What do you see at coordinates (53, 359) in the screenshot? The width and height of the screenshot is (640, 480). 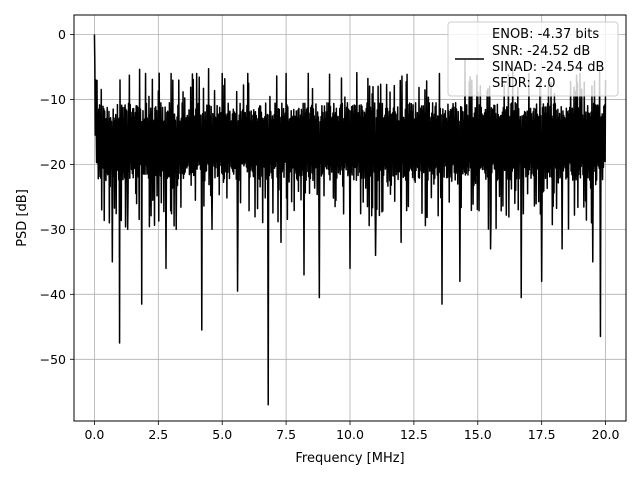 I see `y-tick-label: −50` at bounding box center [53, 359].